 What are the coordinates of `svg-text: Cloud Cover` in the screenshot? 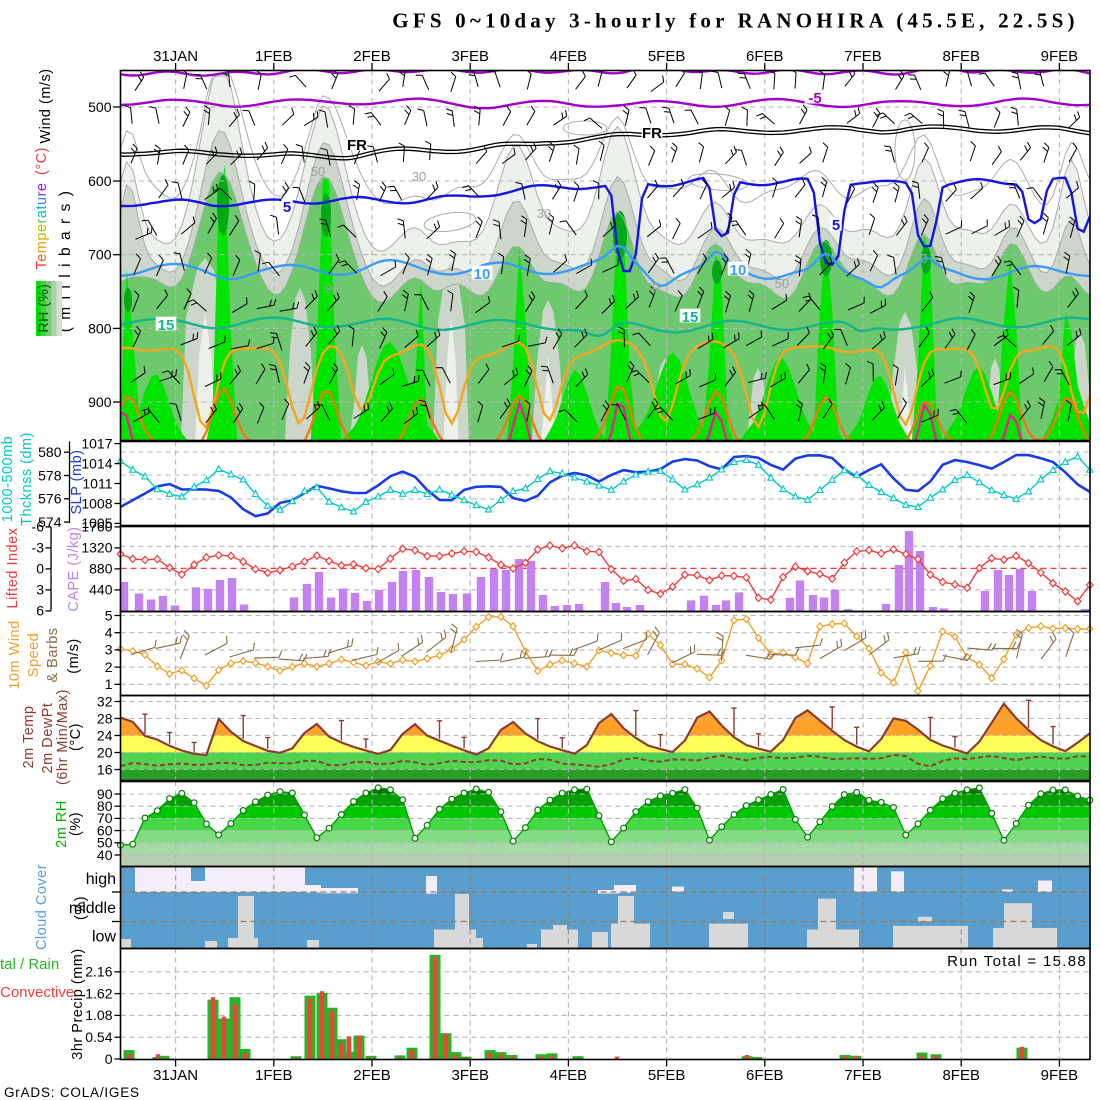 It's located at (42, 907).